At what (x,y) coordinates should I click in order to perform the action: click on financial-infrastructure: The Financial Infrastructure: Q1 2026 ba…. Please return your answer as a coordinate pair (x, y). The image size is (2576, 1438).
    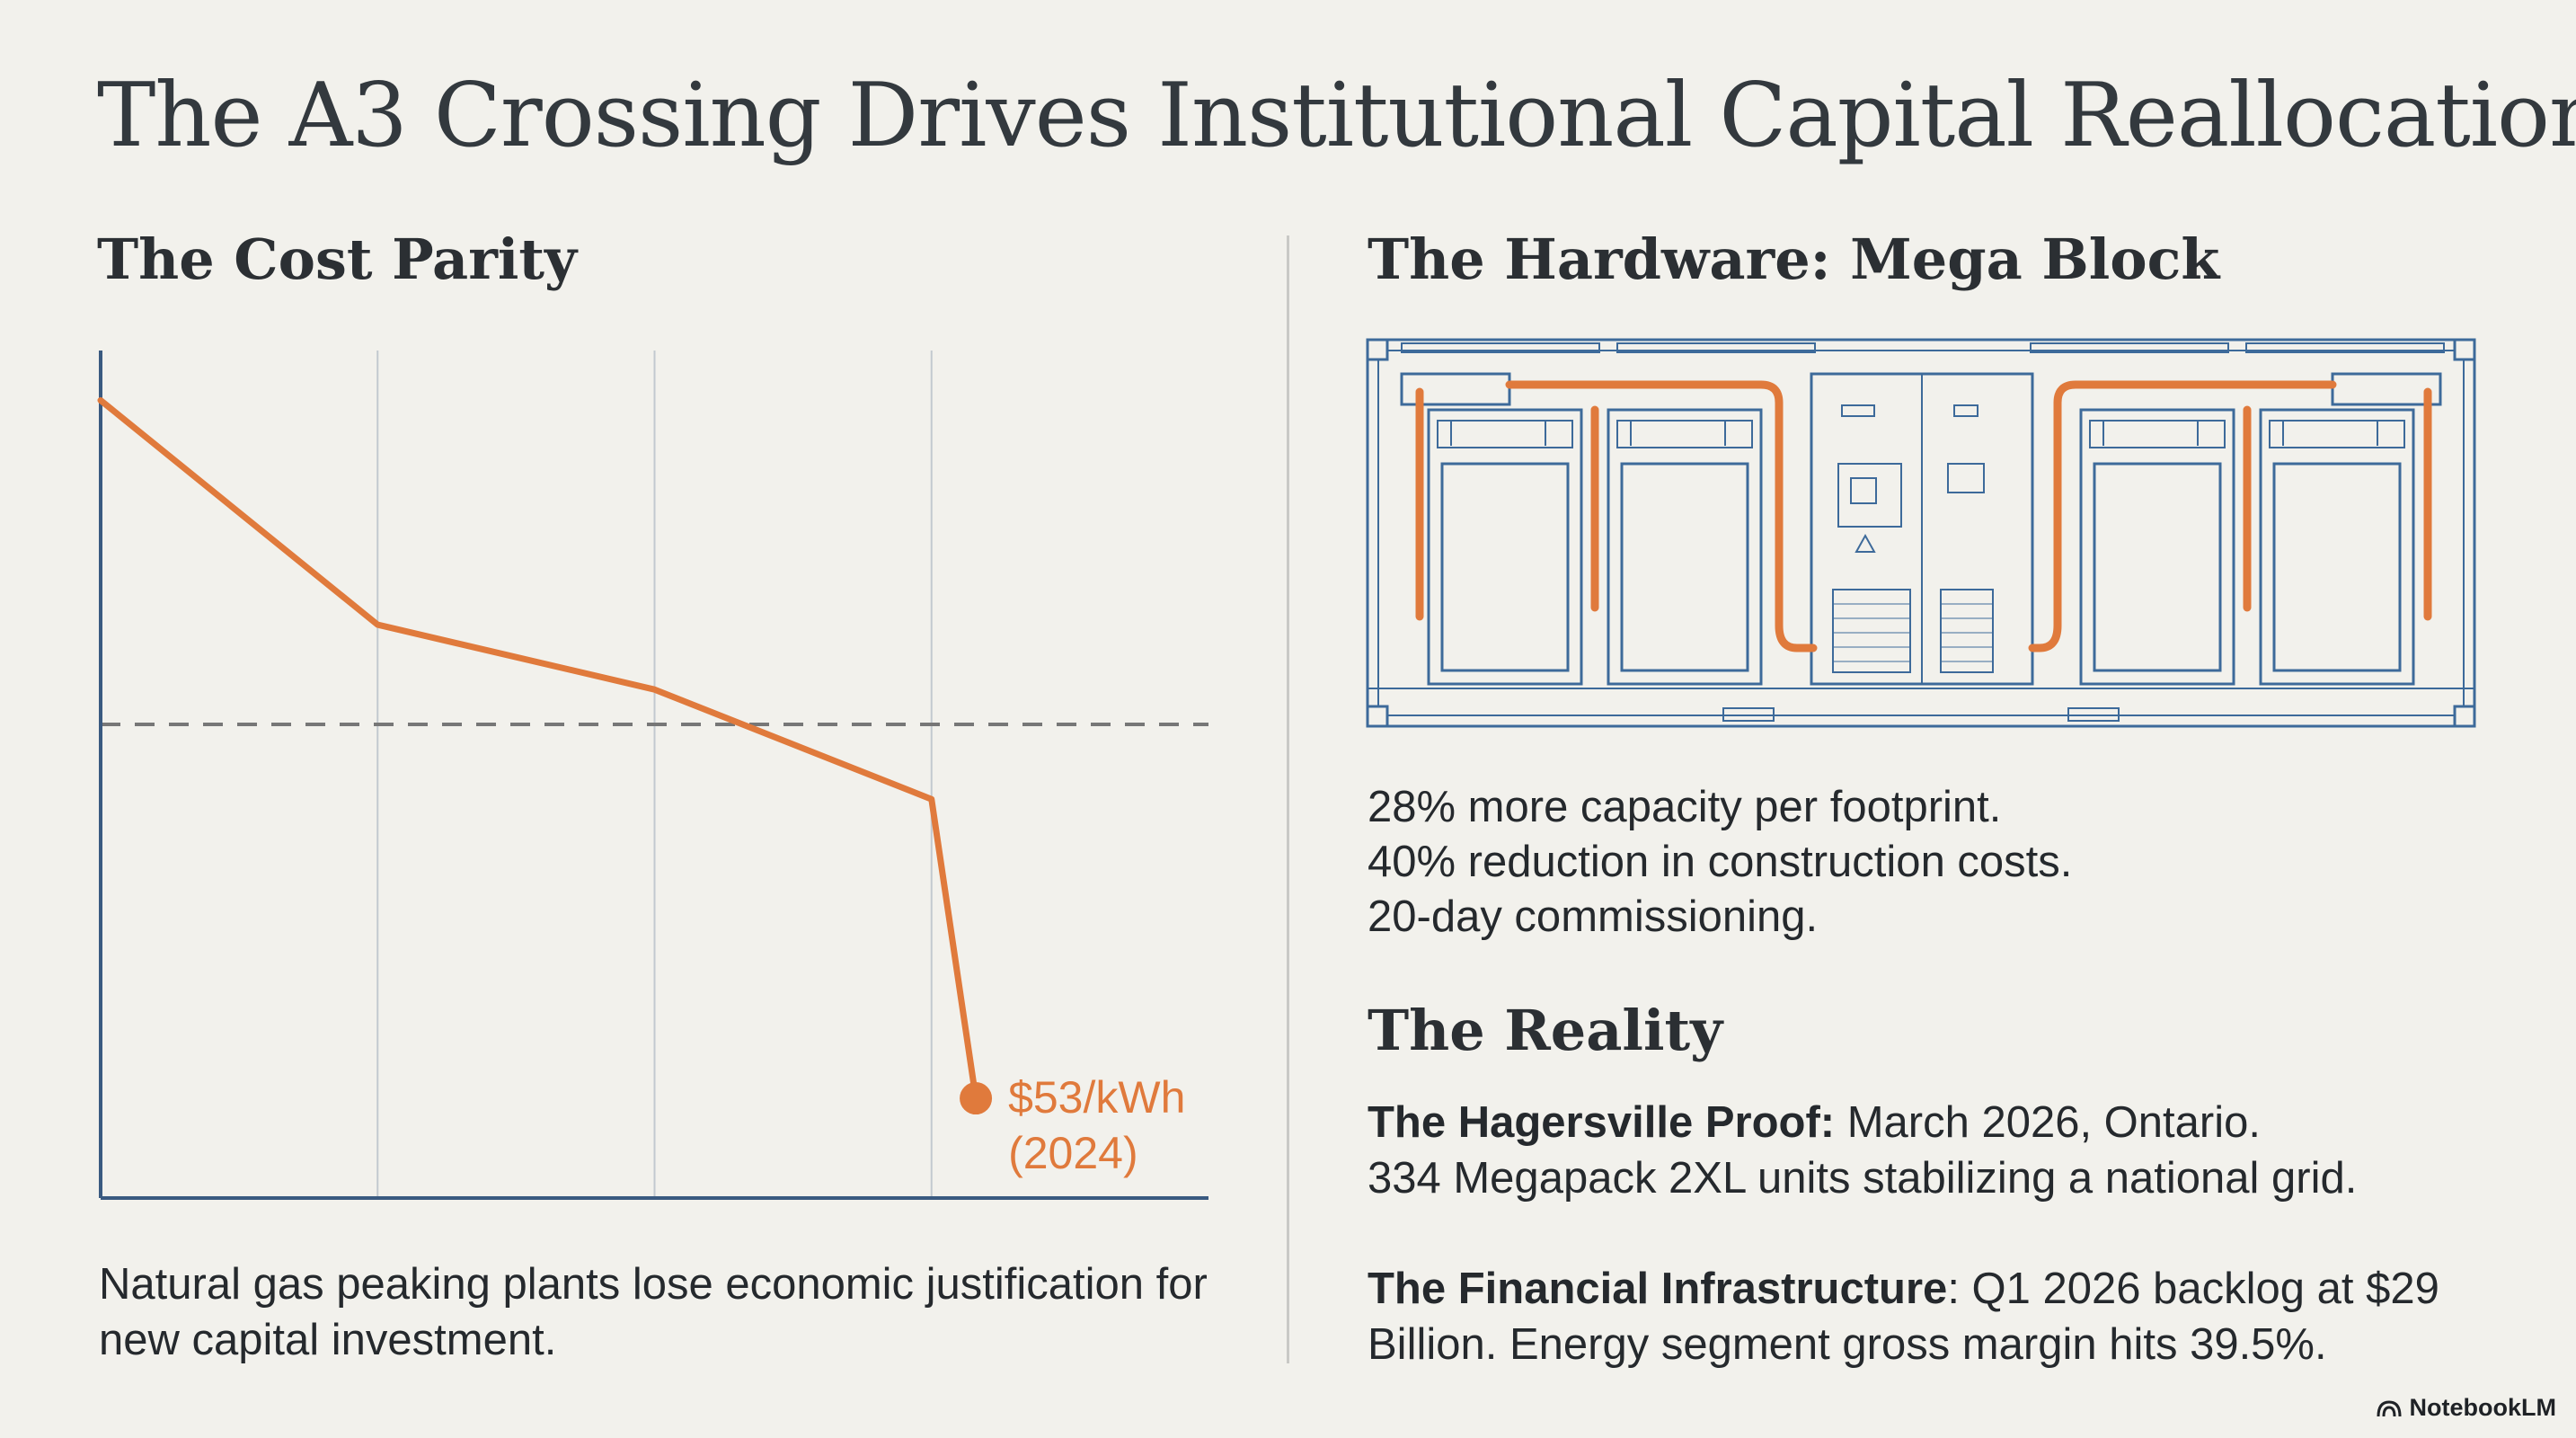
    Looking at the image, I should click on (1943, 1316).